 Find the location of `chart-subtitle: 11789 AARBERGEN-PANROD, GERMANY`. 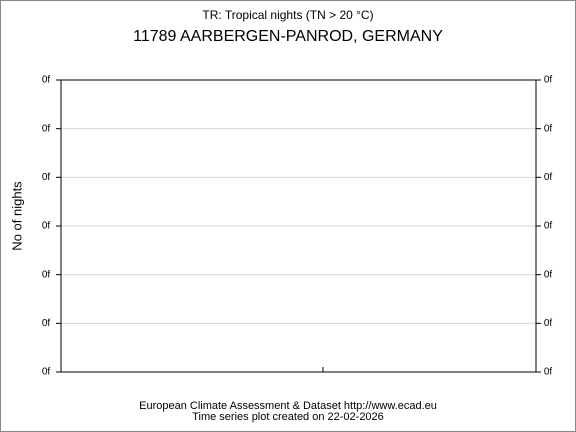

chart-subtitle: 11789 AARBERGEN-PANROD, GERMANY is located at coordinates (288, 36).